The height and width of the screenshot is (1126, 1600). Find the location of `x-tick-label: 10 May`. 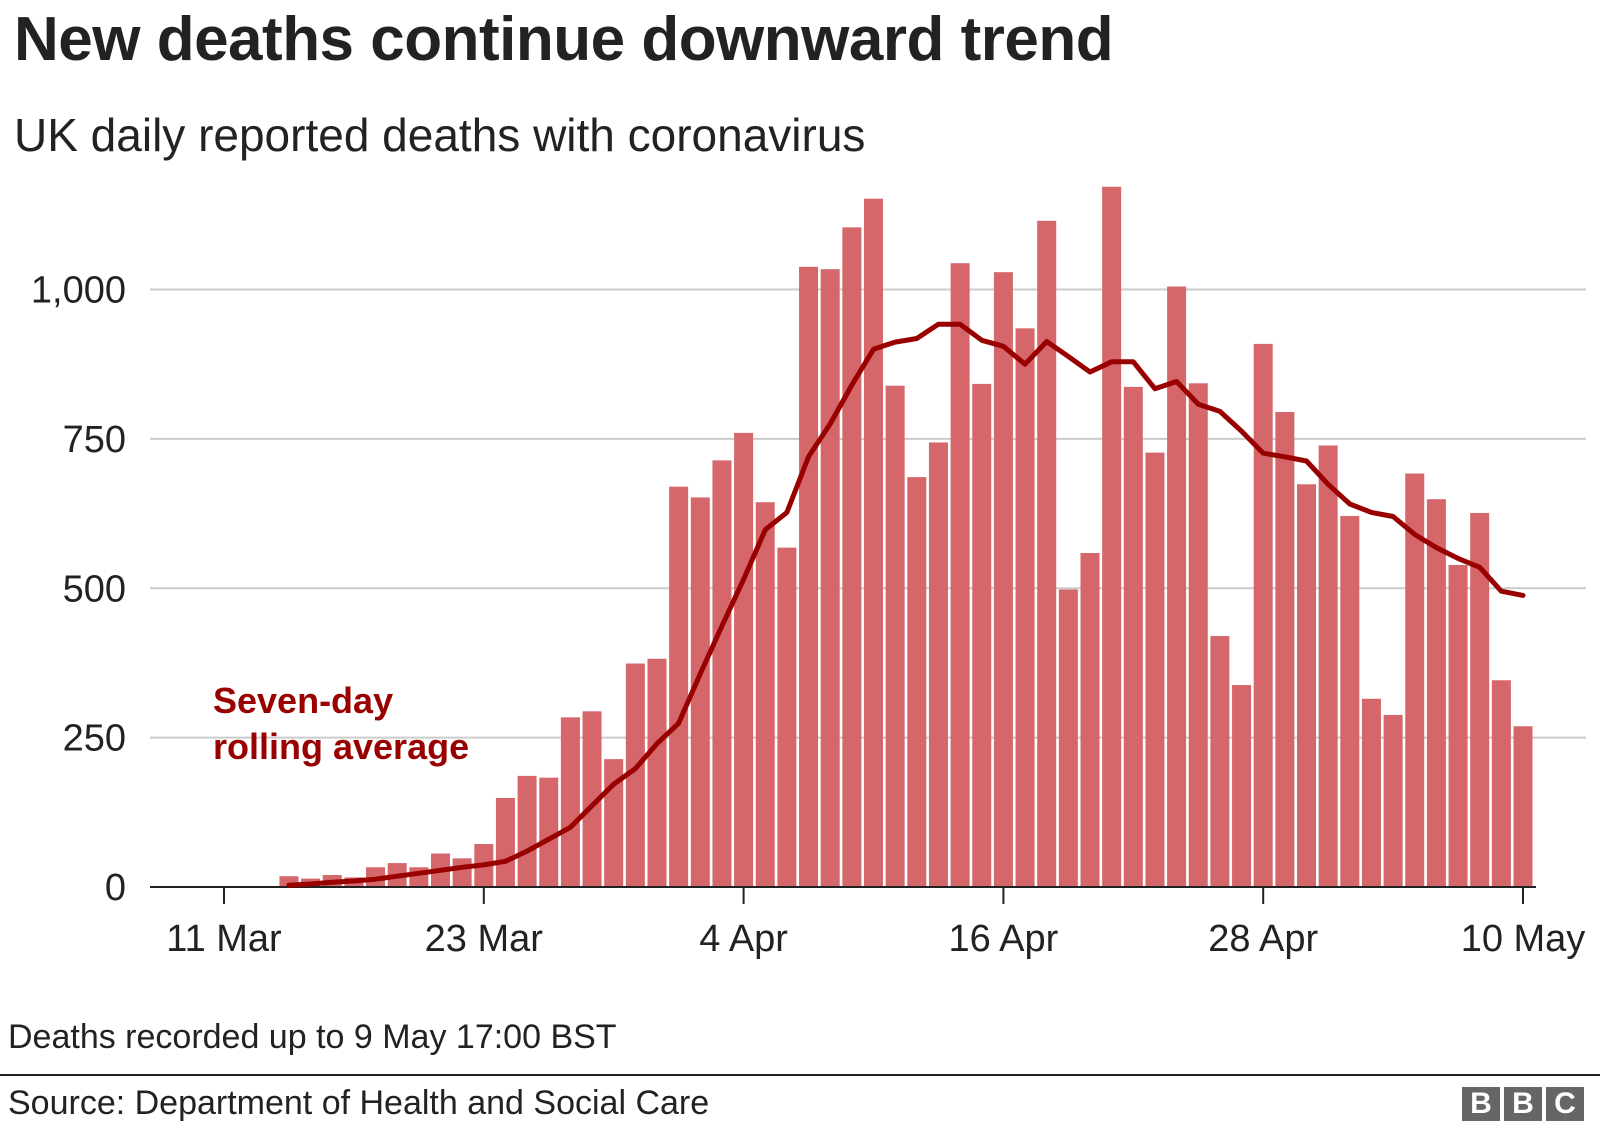

x-tick-label: 10 May is located at coordinates (1523, 939).